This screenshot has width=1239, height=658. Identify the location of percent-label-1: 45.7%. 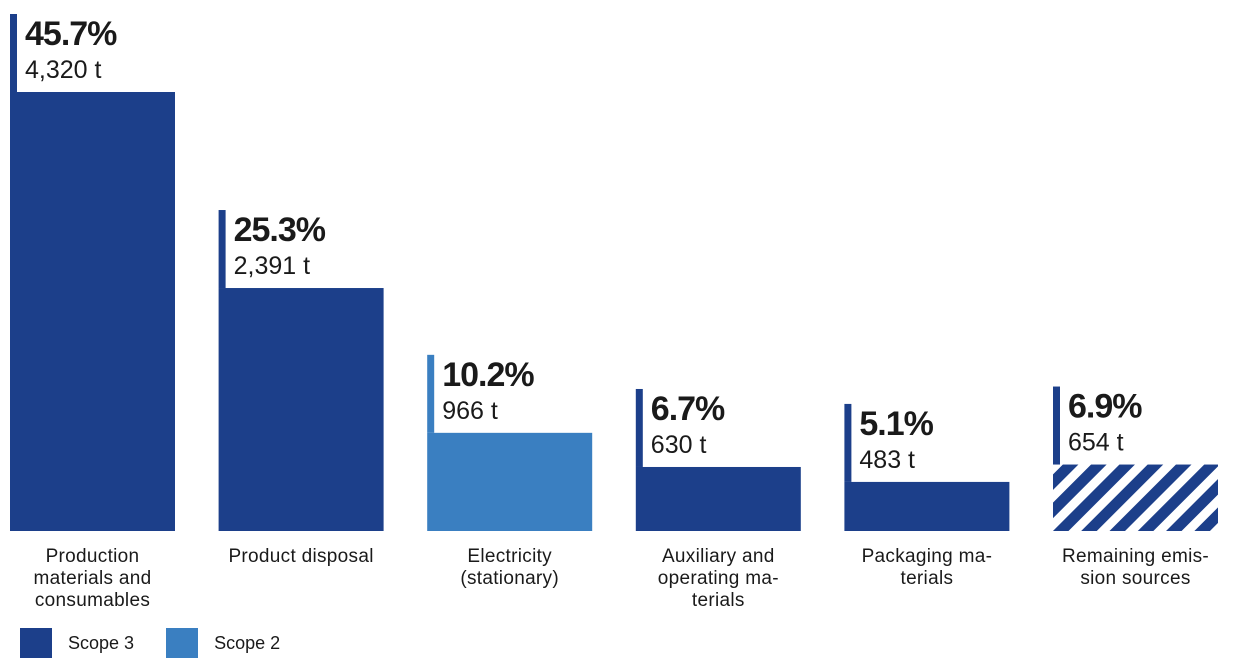
(71, 34).